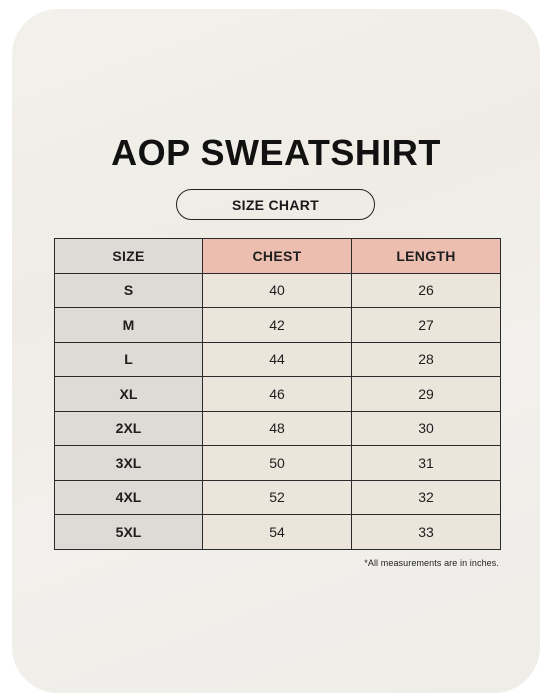 Image resolution: width=552 pixels, height=699 pixels. What do you see at coordinates (128, 290) in the screenshot?
I see `size-cell: S` at bounding box center [128, 290].